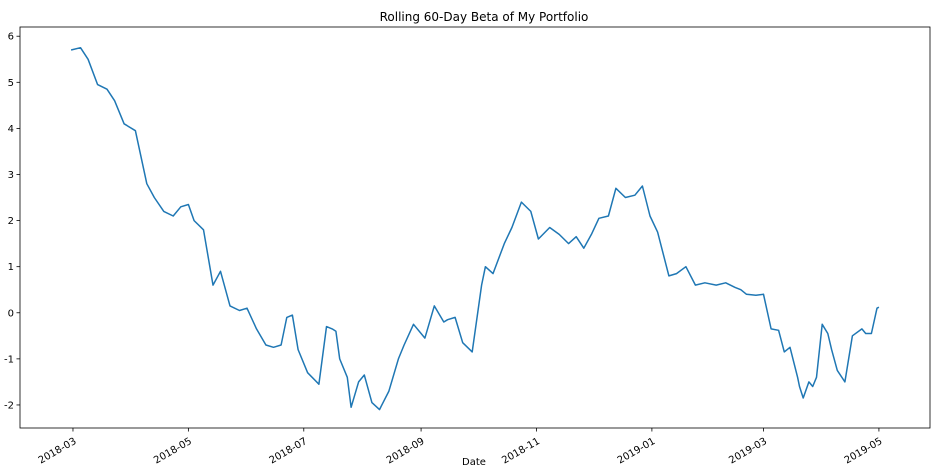 The image size is (944, 471). What do you see at coordinates (11, 129) in the screenshot?
I see `y-tick-label: 4` at bounding box center [11, 129].